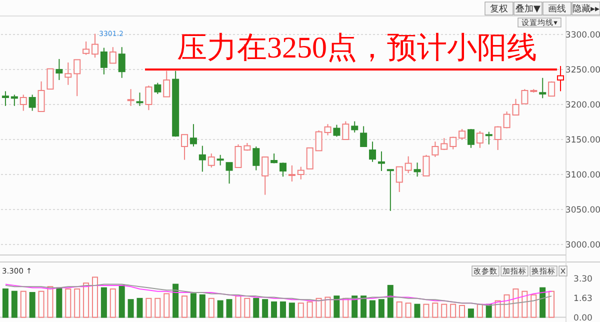 This screenshot has width=600, height=322. Describe the element at coordinates (582, 210) in the screenshot. I see `y-tick-label: 3050.00` at that location.